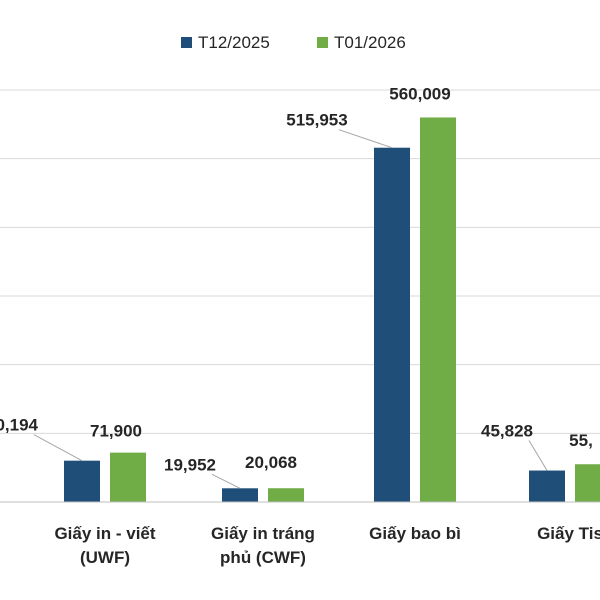 Image resolution: width=600 pixels, height=600 pixels. What do you see at coordinates (316, 120) in the screenshot?
I see `data-label: 515,953` at bounding box center [316, 120].